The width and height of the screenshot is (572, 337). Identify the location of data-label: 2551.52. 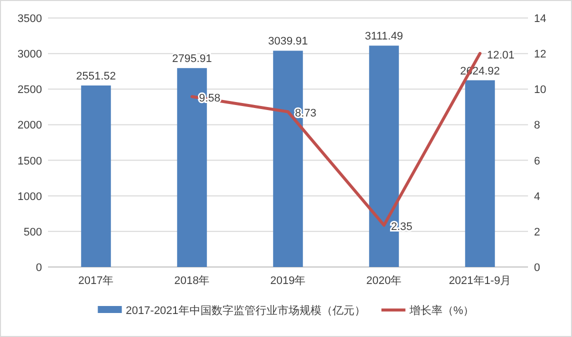
(96, 76).